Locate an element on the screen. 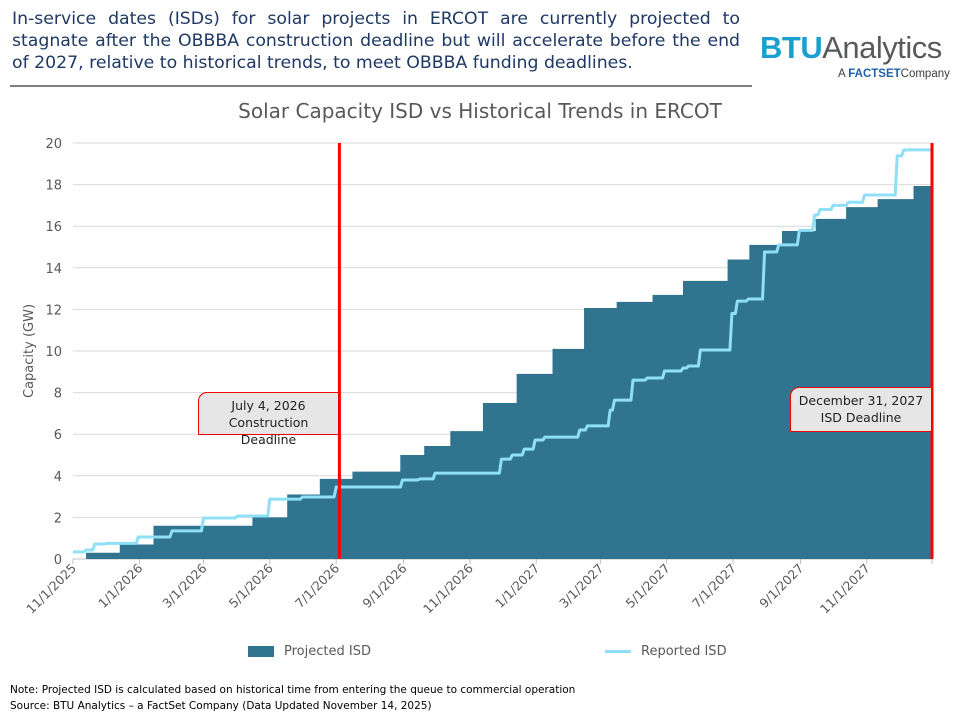 The image size is (960, 720). logo-company: Company is located at coordinates (925, 74).